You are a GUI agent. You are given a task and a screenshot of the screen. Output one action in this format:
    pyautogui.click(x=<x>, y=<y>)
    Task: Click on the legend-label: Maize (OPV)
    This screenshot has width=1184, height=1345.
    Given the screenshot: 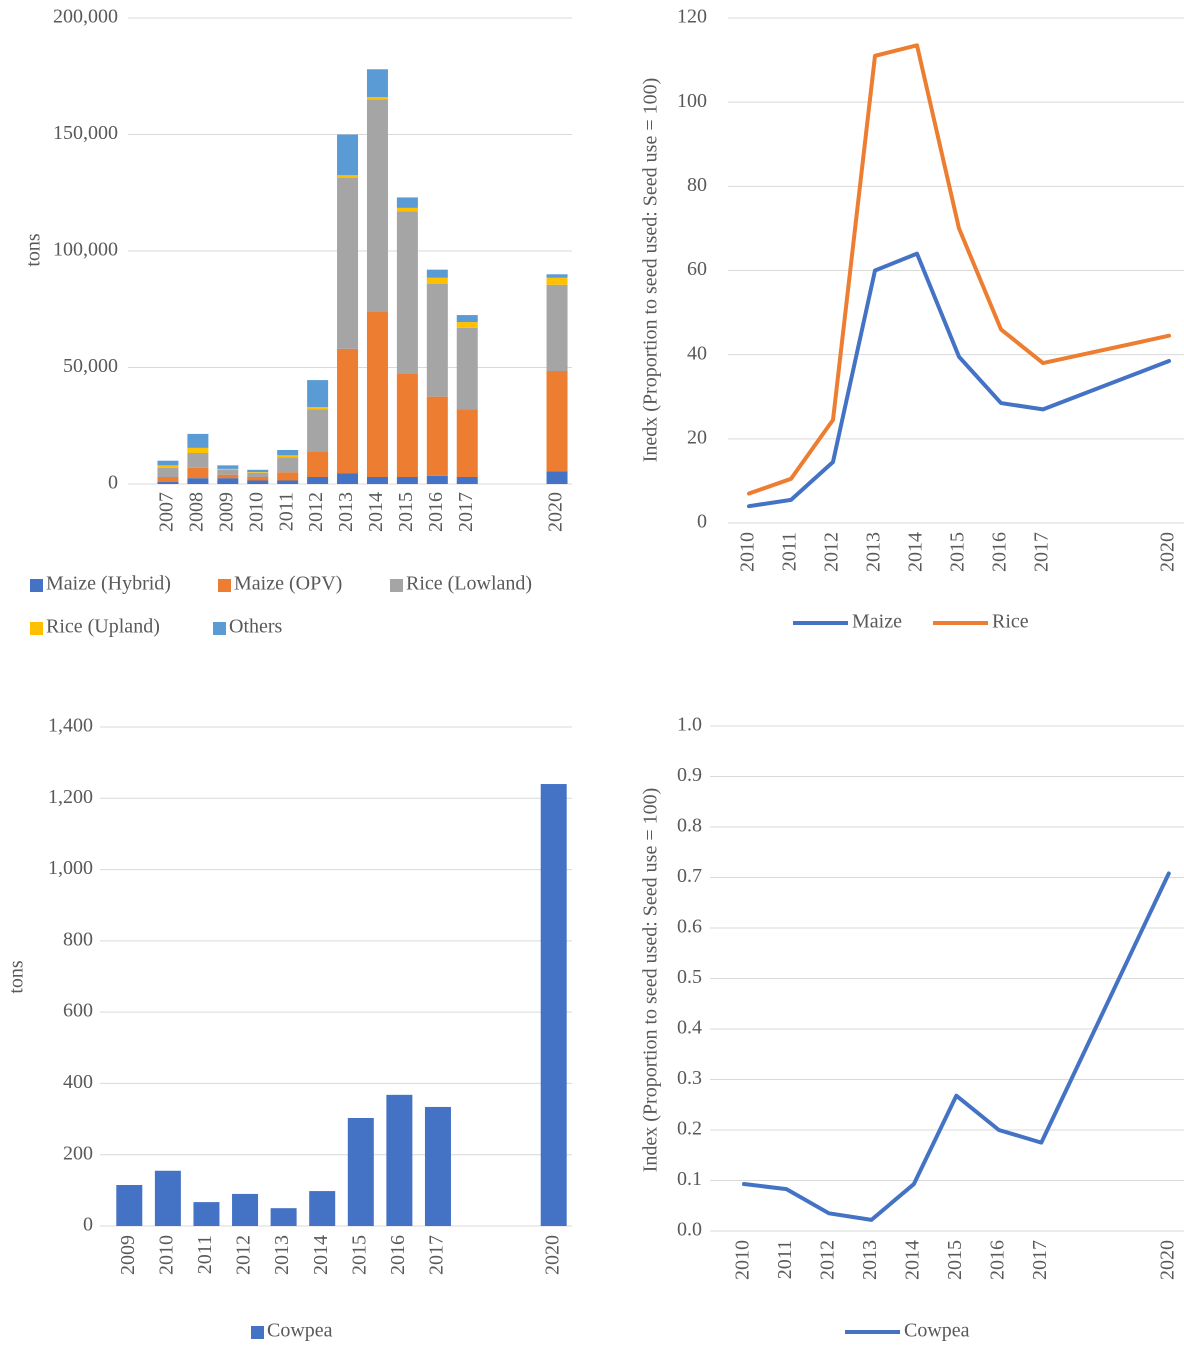 What is the action you would take?
    pyautogui.click(x=288, y=584)
    